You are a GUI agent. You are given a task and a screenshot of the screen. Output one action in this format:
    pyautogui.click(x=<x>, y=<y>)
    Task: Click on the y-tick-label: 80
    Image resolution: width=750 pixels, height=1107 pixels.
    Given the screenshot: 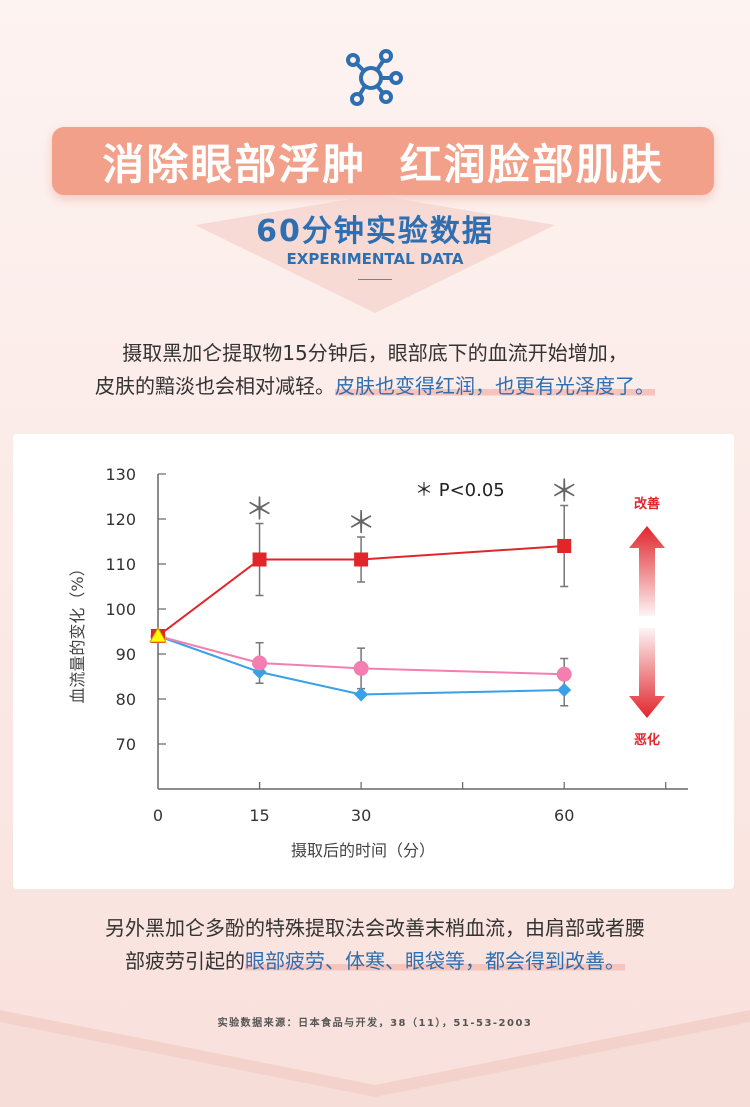 What is the action you would take?
    pyautogui.click(x=126, y=699)
    